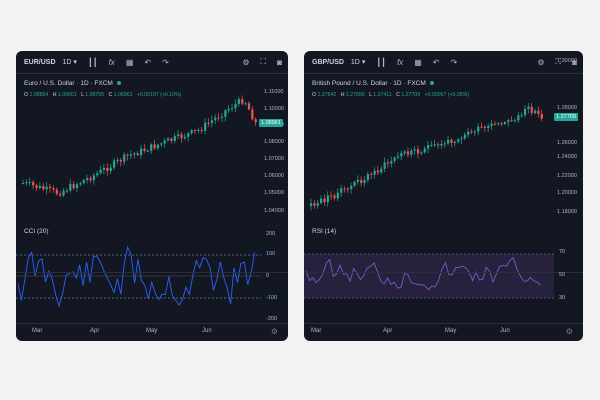  I want to click on price-tick-label: 1.08000, so click(274, 142).